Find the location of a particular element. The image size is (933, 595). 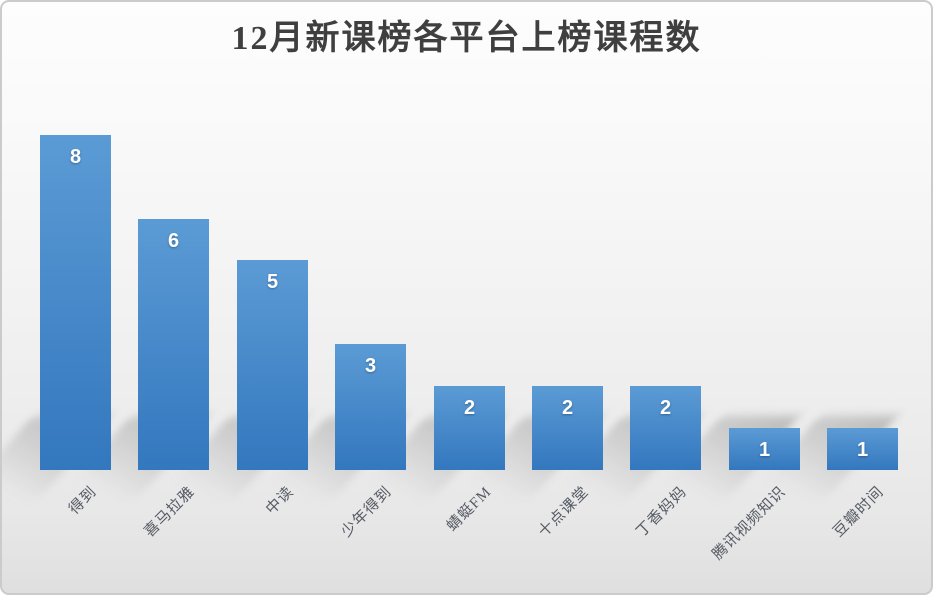

bar-value-label: 5 is located at coordinates (272, 282).